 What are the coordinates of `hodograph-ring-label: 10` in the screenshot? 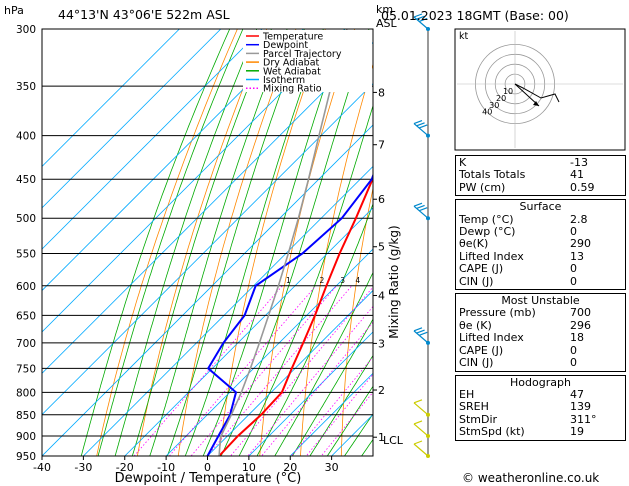 It's located at (508, 91).